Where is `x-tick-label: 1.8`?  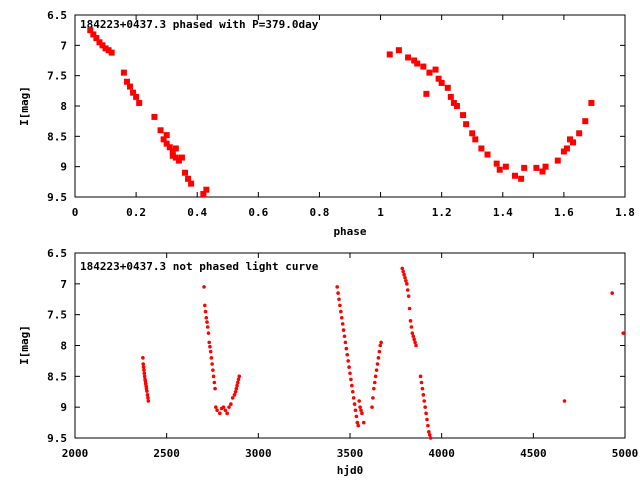
x-tick-label: 1.8 is located at coordinates (625, 212).